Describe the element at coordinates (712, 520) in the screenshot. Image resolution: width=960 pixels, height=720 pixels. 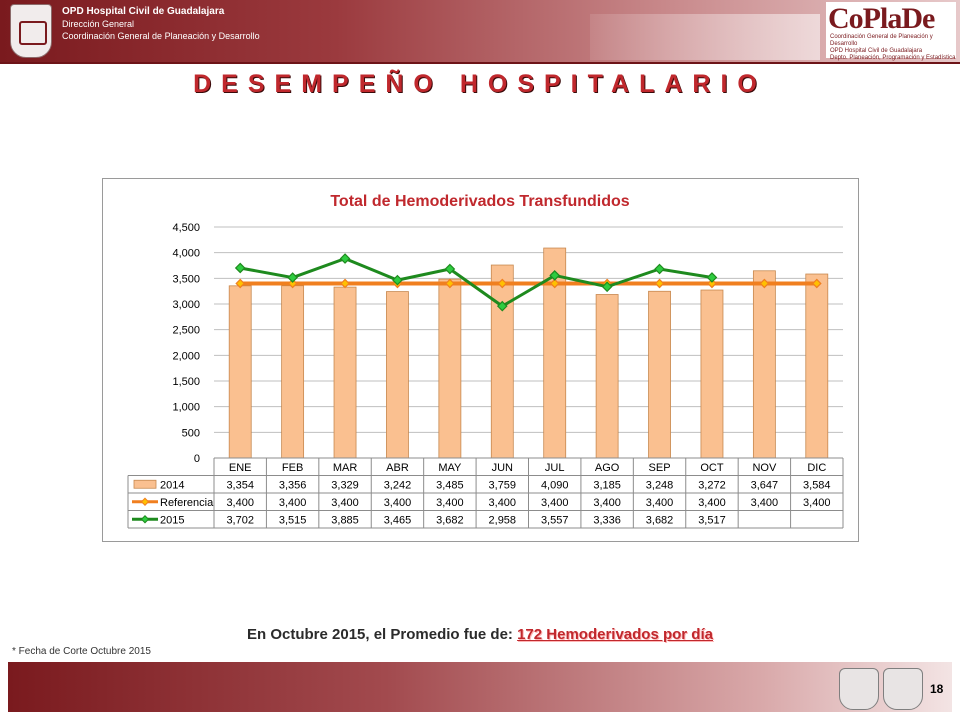
I see `data-label: 3,517` at that location.